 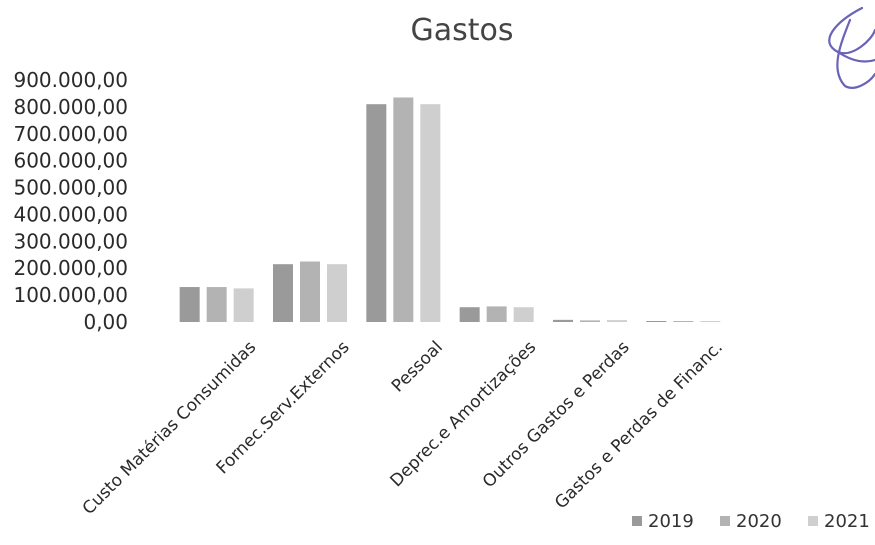 I want to click on legend: 2019 2020 2021, so click(x=751, y=521).